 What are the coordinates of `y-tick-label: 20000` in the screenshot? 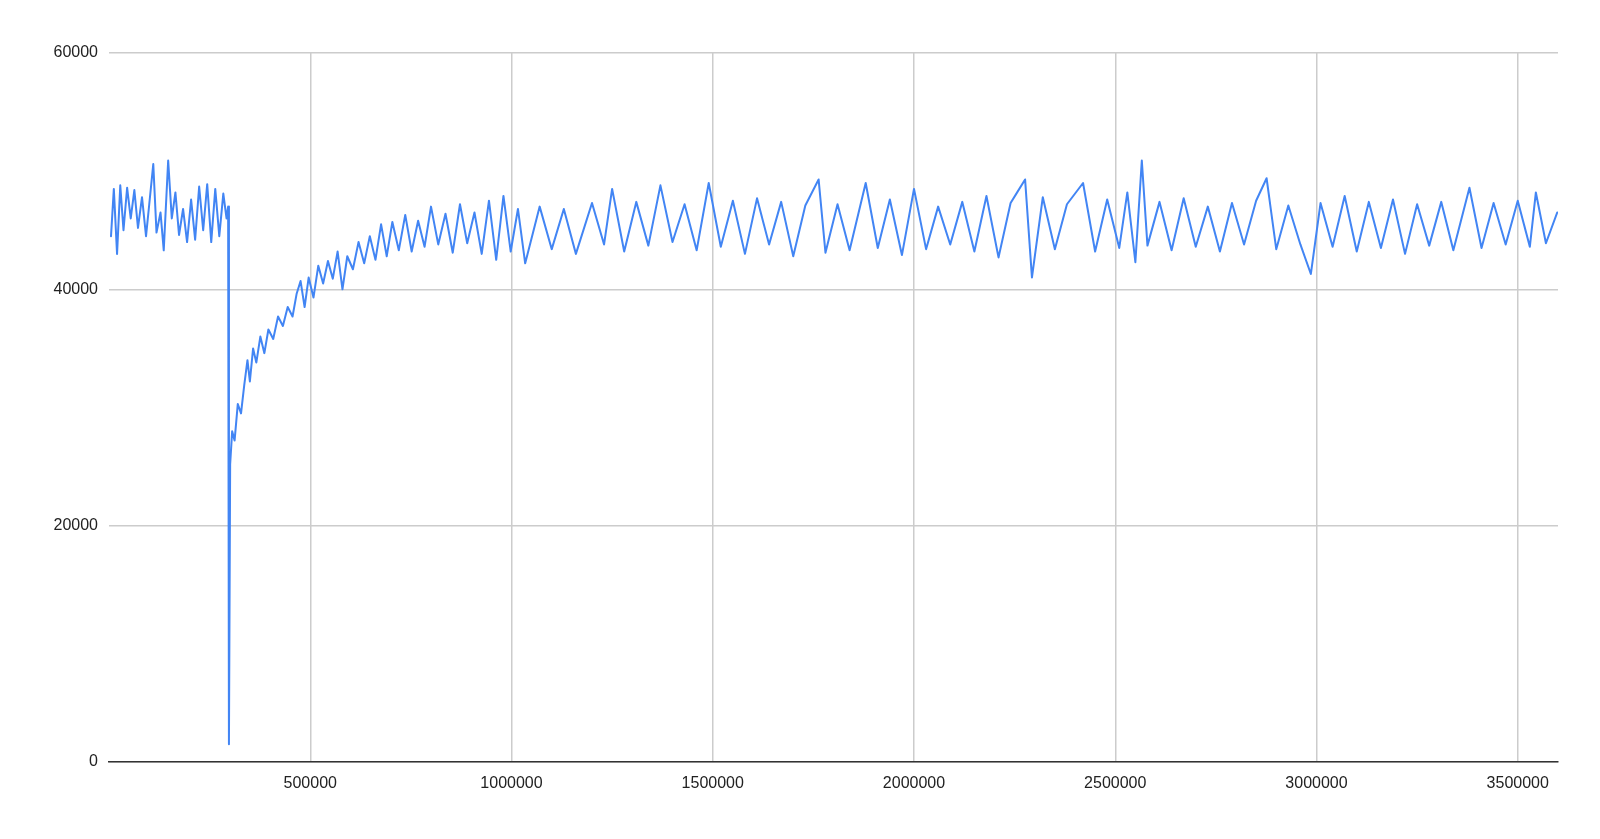 It's located at (76, 525).